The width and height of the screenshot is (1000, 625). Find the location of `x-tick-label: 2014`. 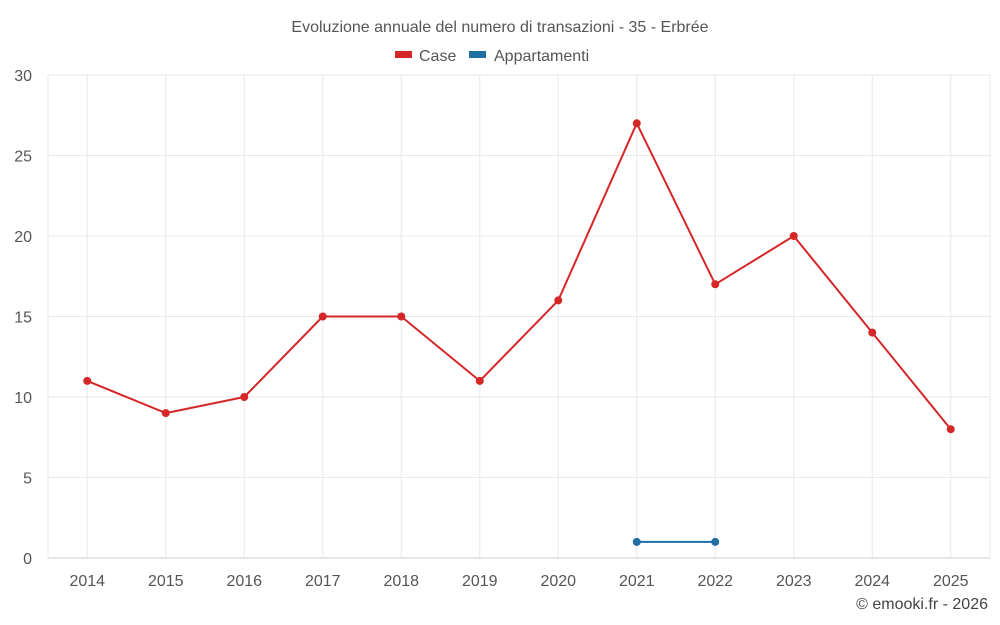

x-tick-label: 2014 is located at coordinates (87, 581).